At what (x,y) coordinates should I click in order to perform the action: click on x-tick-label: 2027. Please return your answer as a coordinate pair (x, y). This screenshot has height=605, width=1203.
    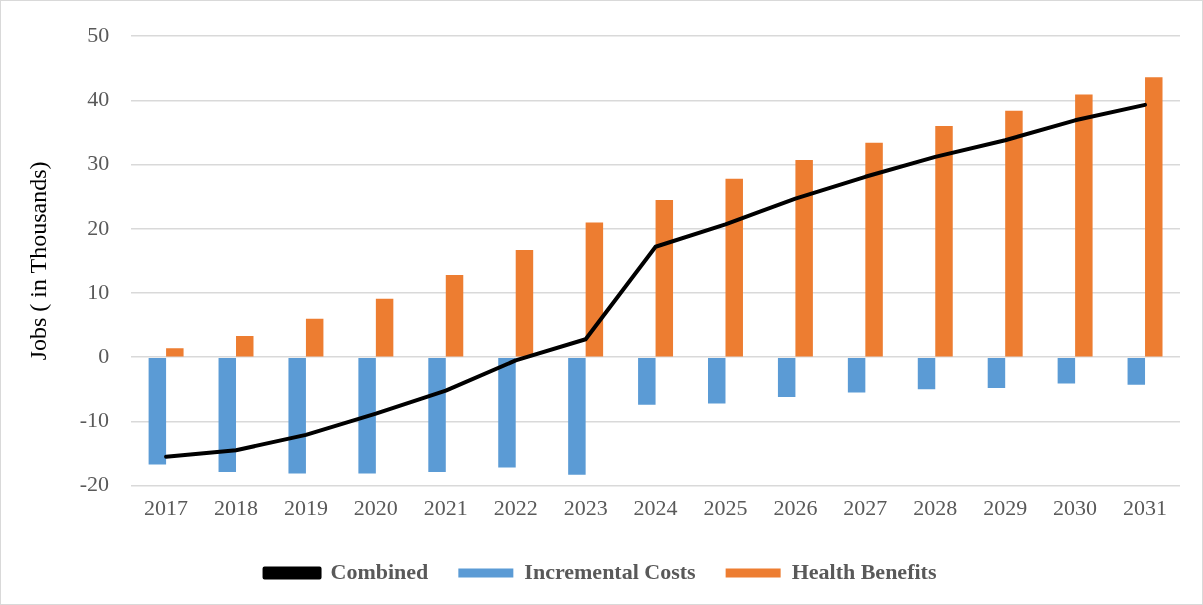
    Looking at the image, I should click on (865, 507).